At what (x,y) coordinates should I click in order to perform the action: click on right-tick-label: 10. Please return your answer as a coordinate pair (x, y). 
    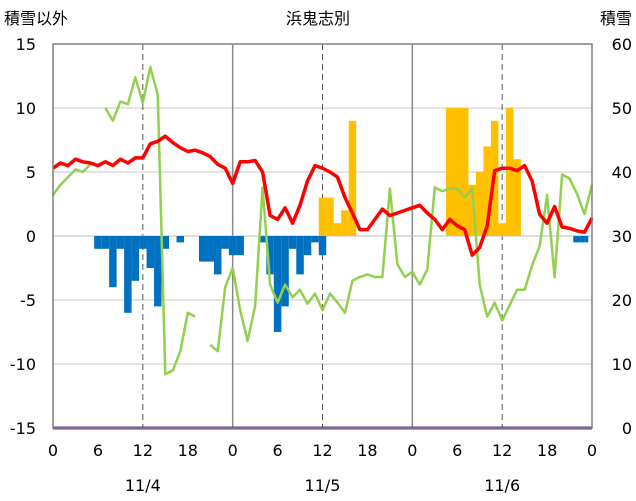
    Looking at the image, I should click on (622, 364).